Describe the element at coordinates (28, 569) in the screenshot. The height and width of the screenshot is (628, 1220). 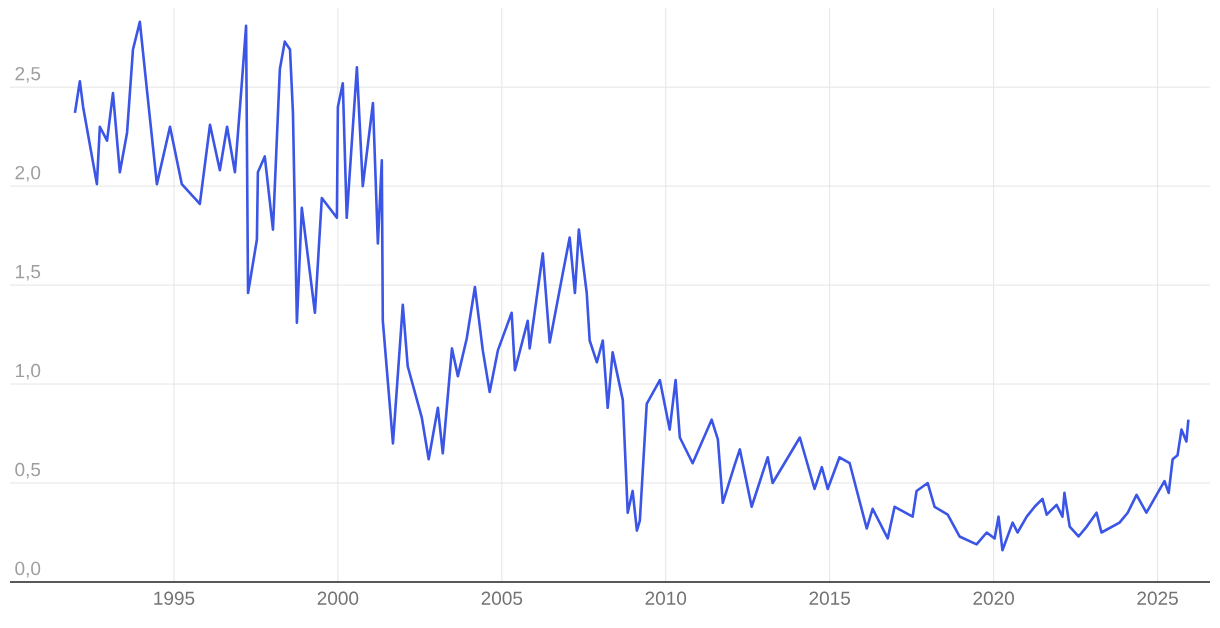
I see `y-tick-label: 0,0` at that location.